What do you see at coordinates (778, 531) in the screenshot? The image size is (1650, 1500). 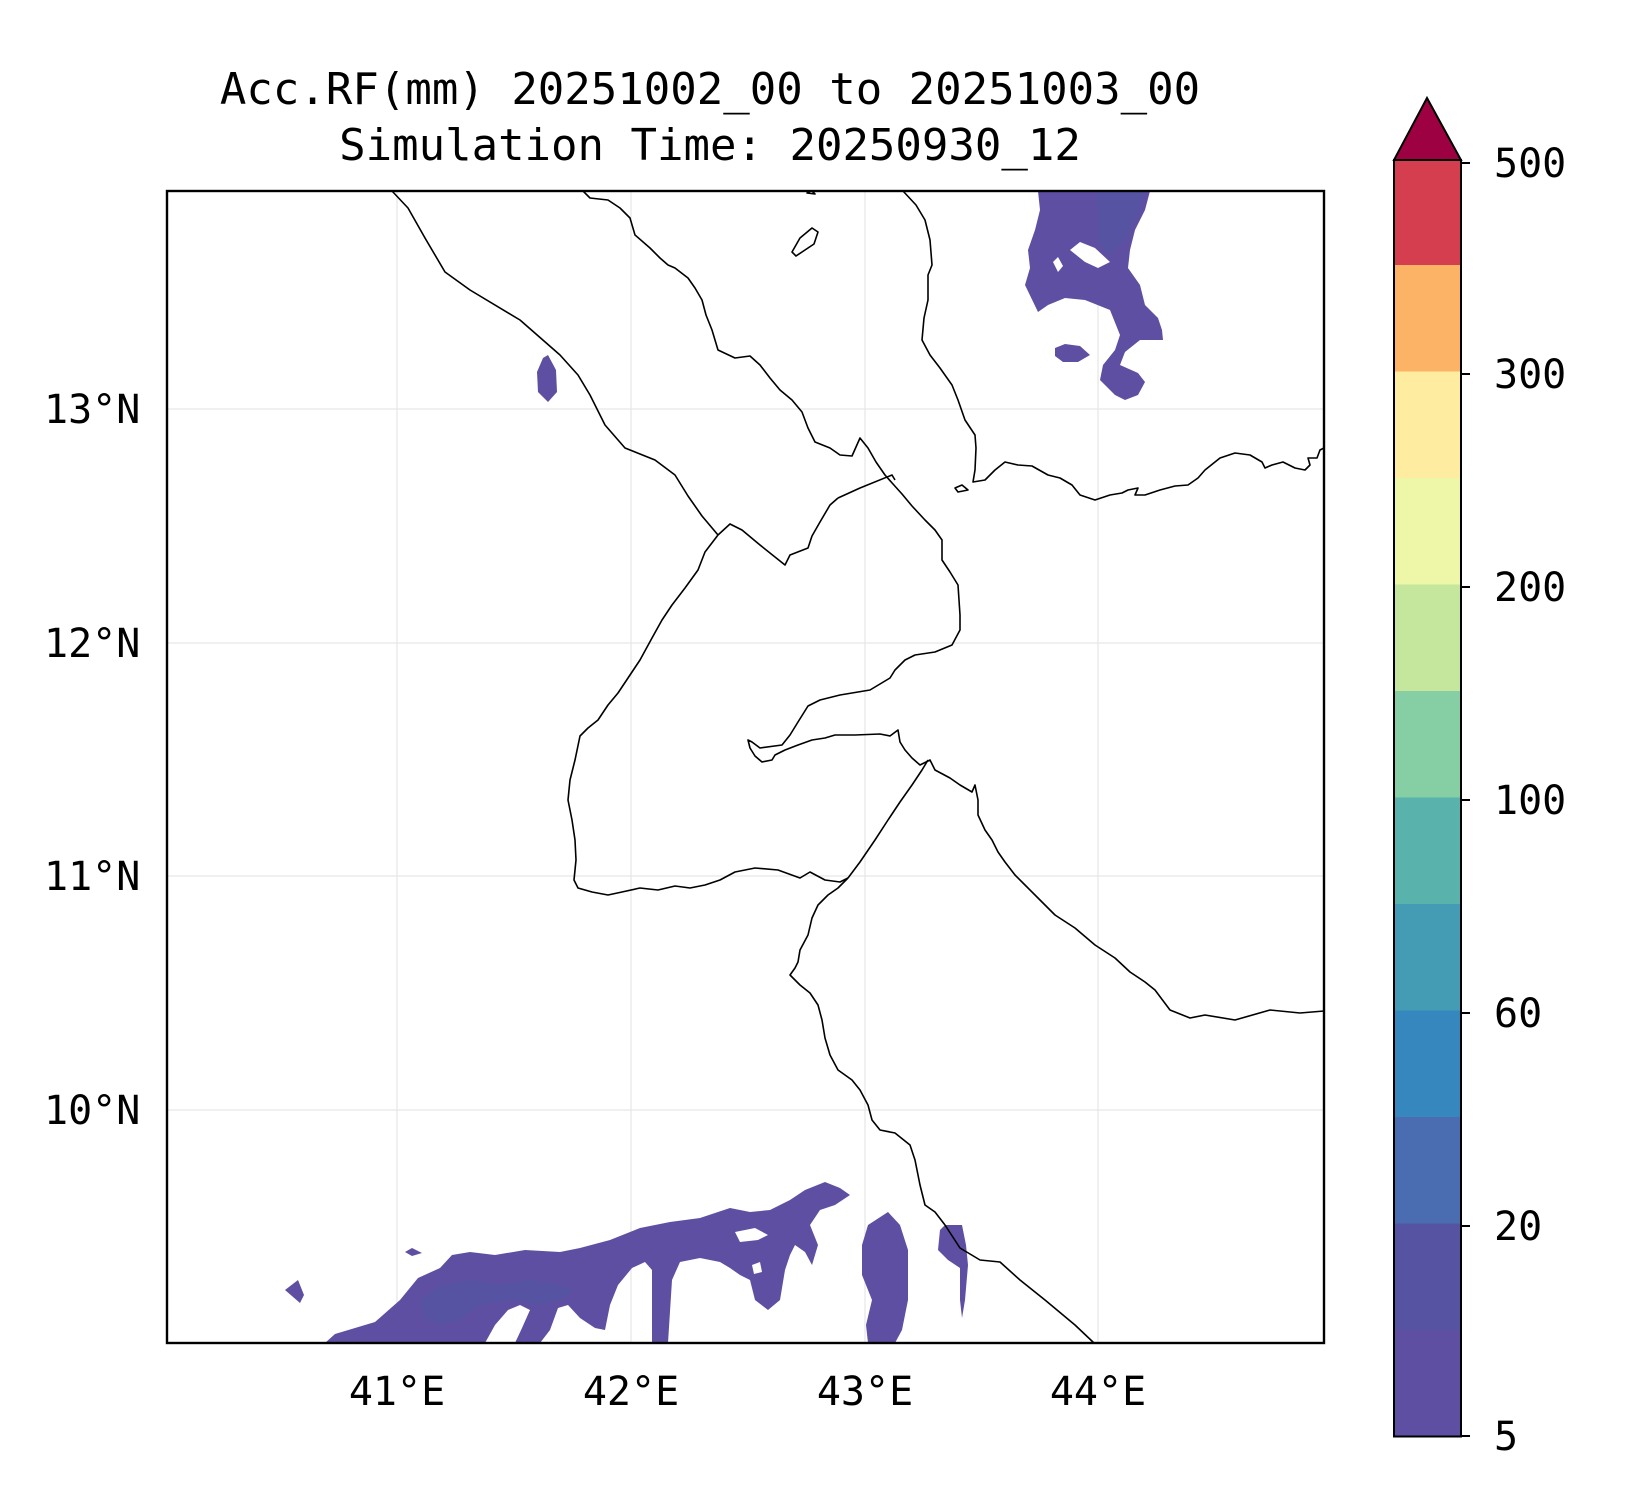 I see `coastline-djibouti` at bounding box center [778, 531].